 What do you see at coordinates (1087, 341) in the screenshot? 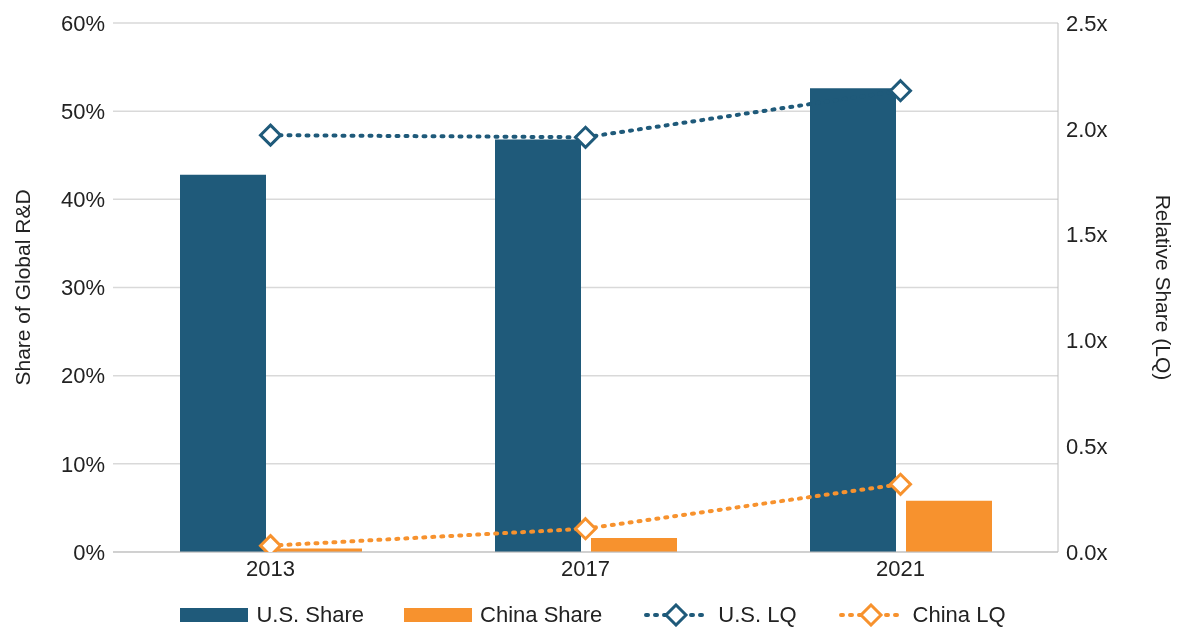
I see `y2-tick-label: 1.0x` at bounding box center [1087, 341].